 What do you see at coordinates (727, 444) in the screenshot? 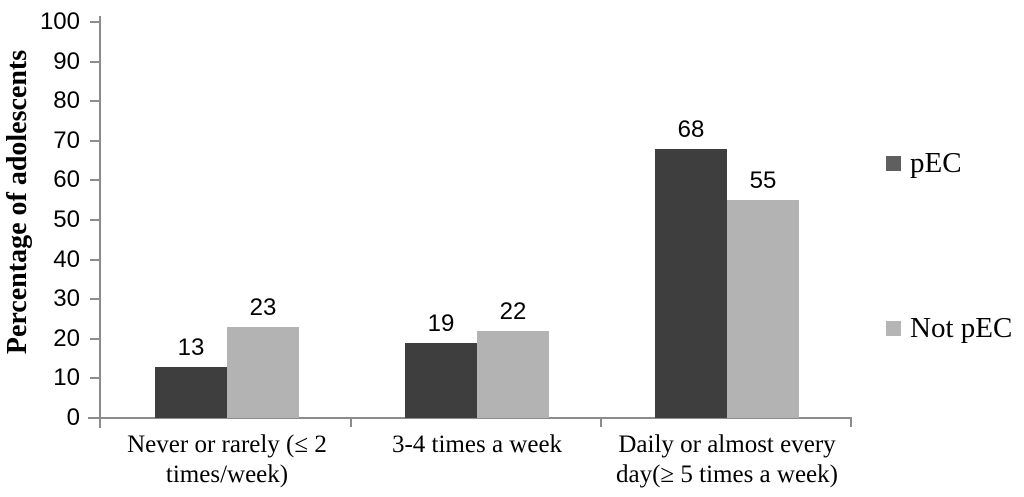
I see `x-axis-category-label-line: Daily or almost every` at bounding box center [727, 444].